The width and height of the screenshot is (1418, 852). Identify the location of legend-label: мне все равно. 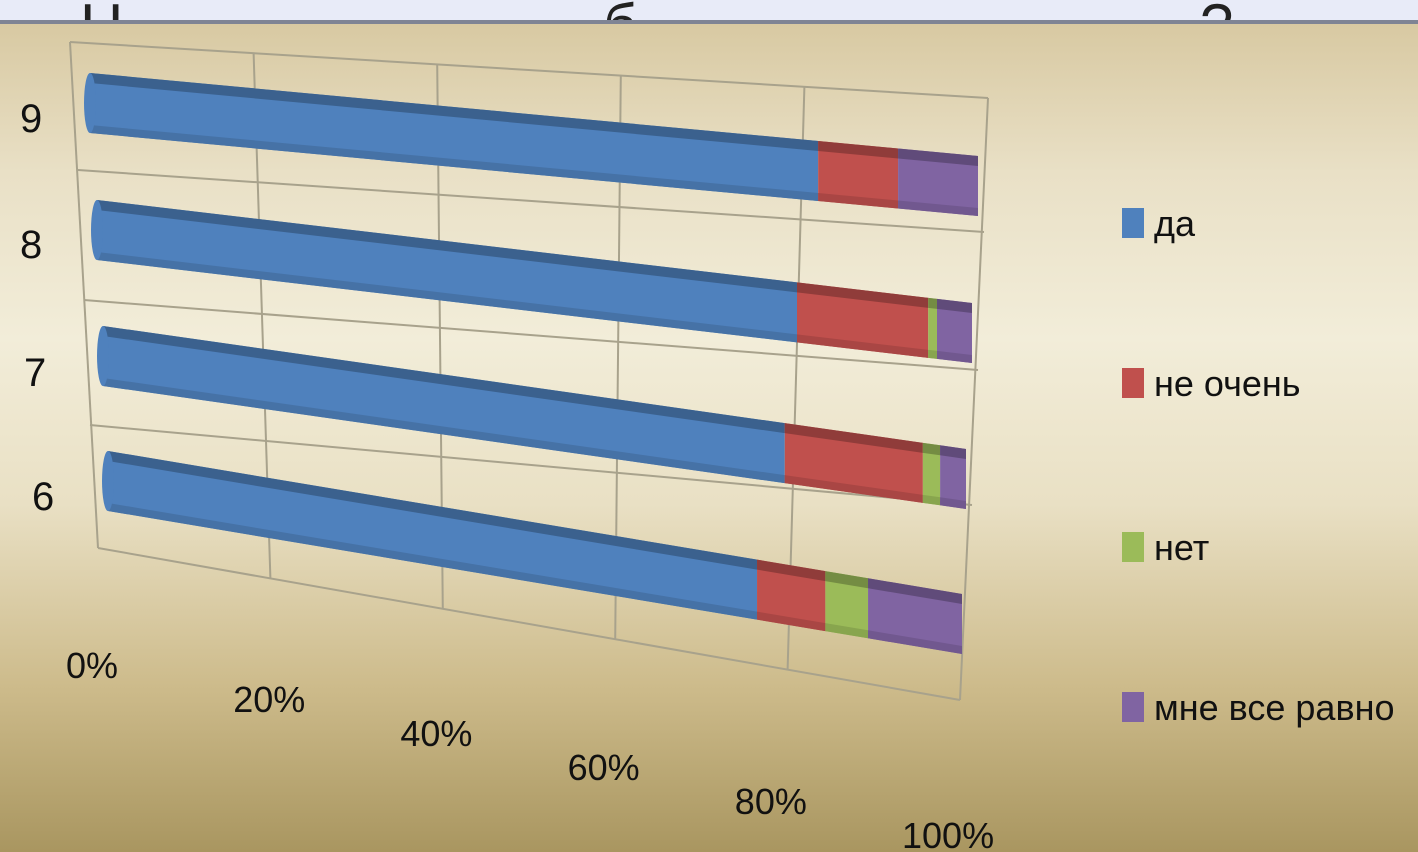
(1274, 707).